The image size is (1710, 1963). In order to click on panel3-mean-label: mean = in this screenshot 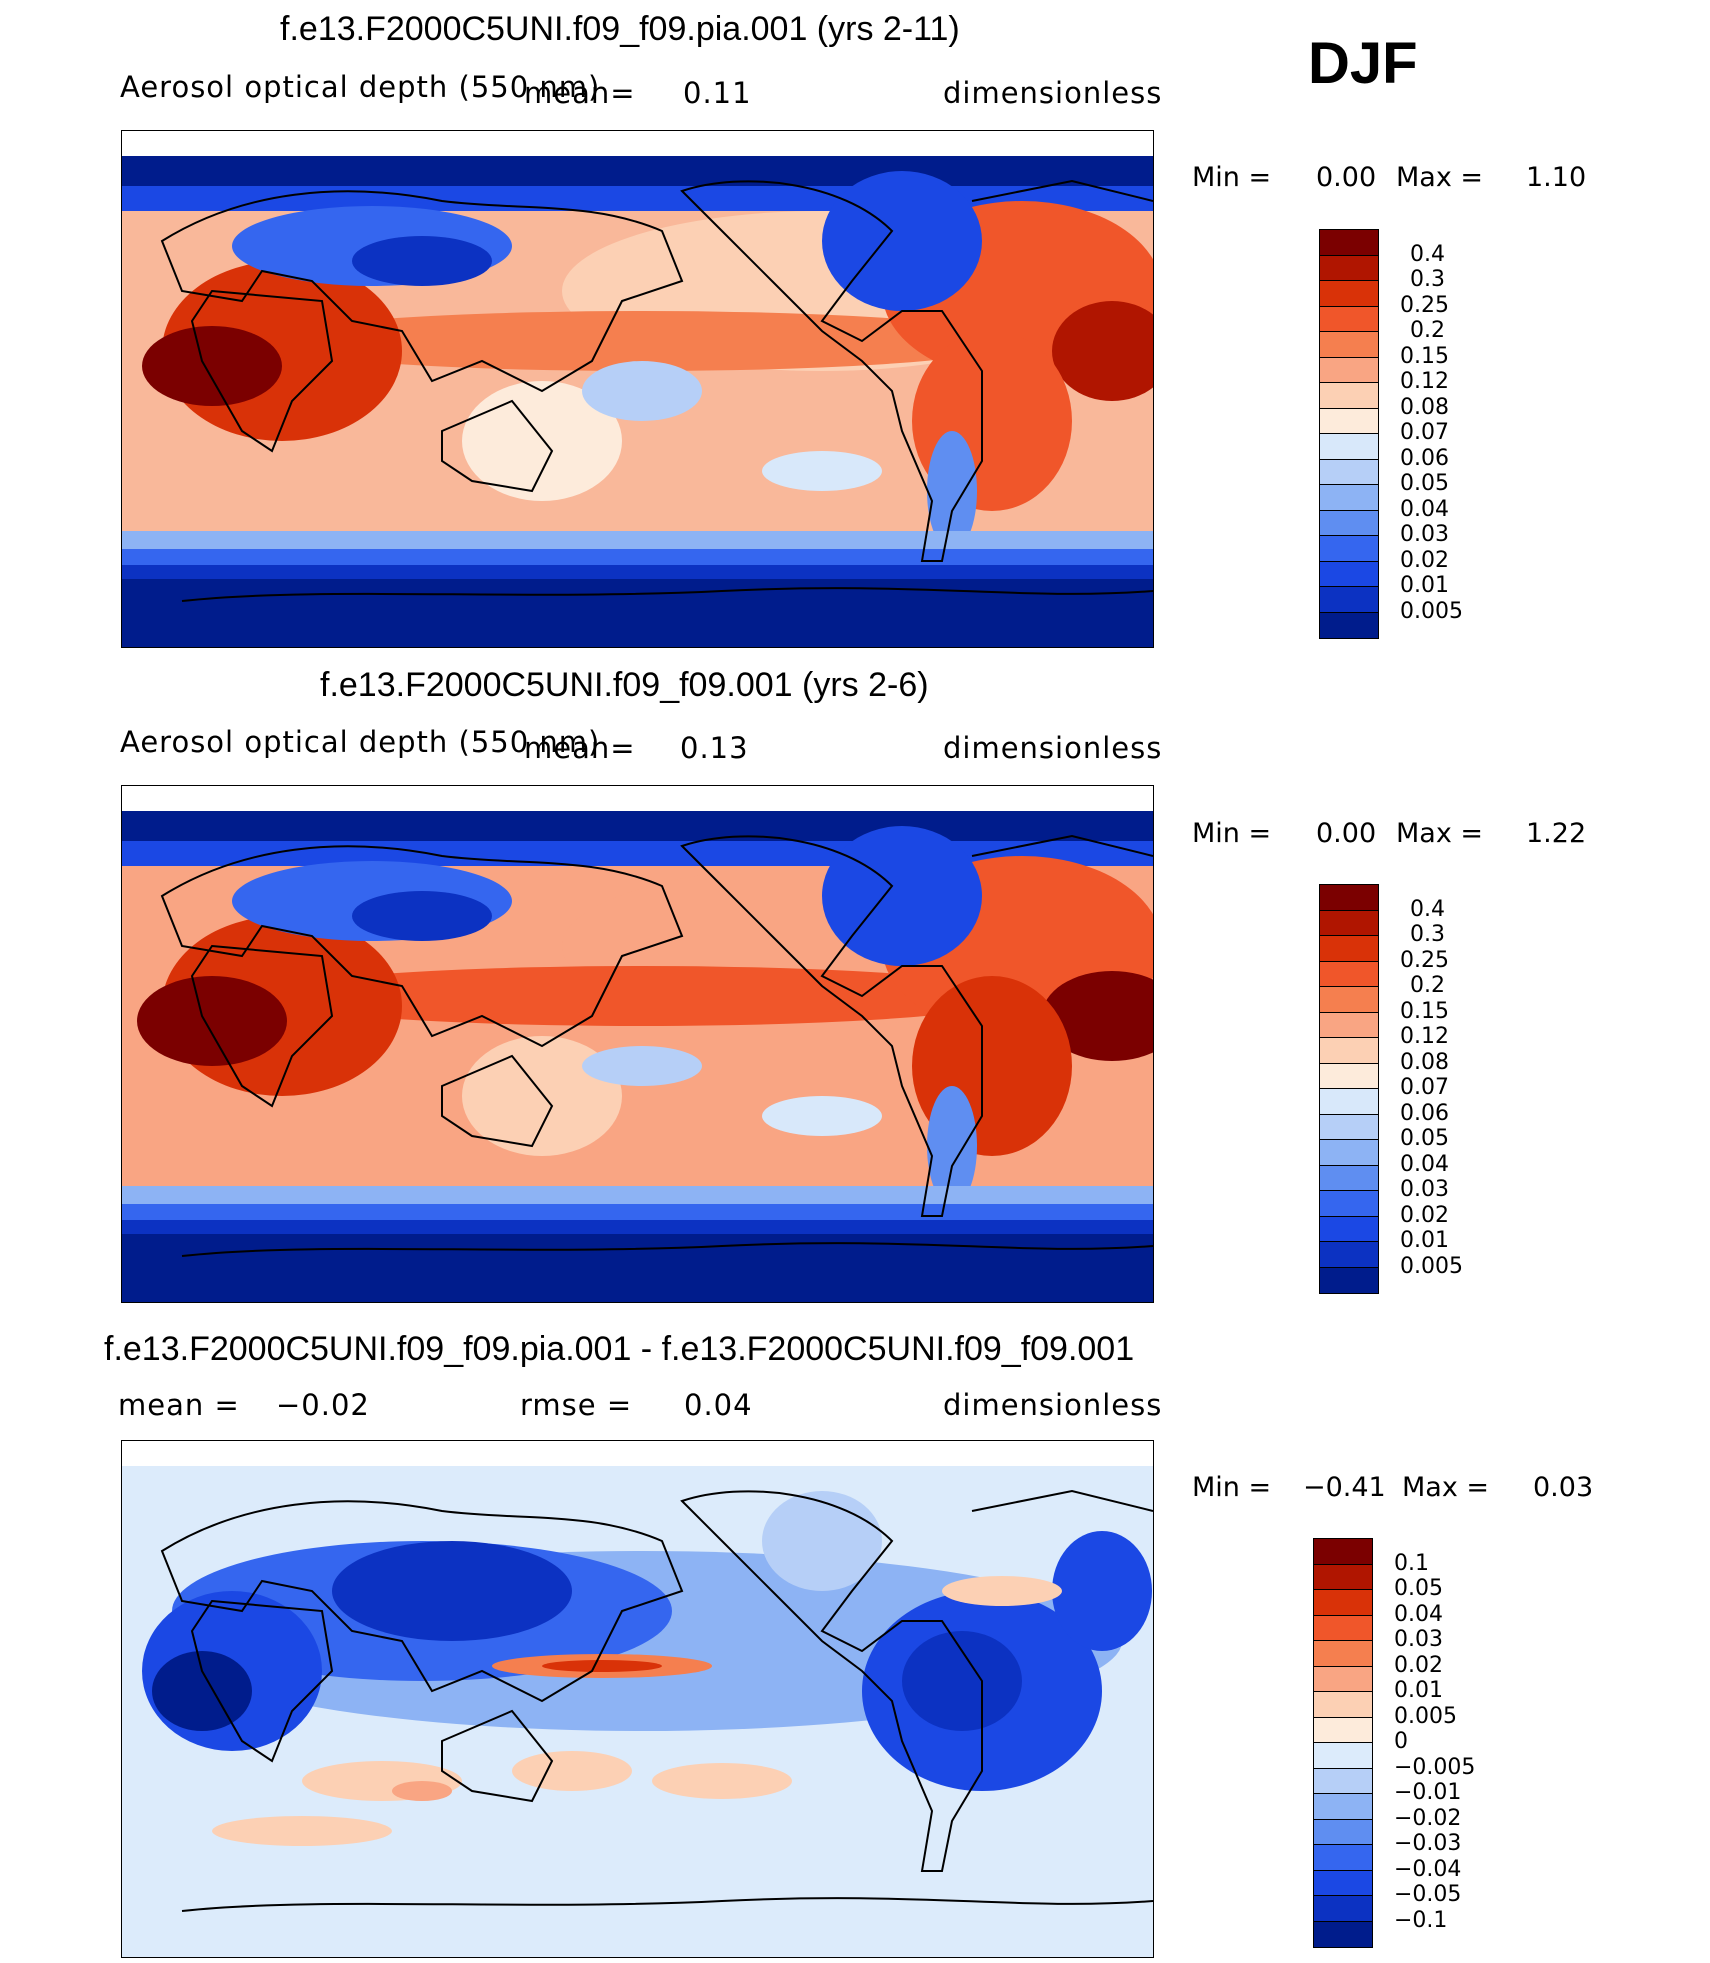, I will do `click(179, 1405)`.